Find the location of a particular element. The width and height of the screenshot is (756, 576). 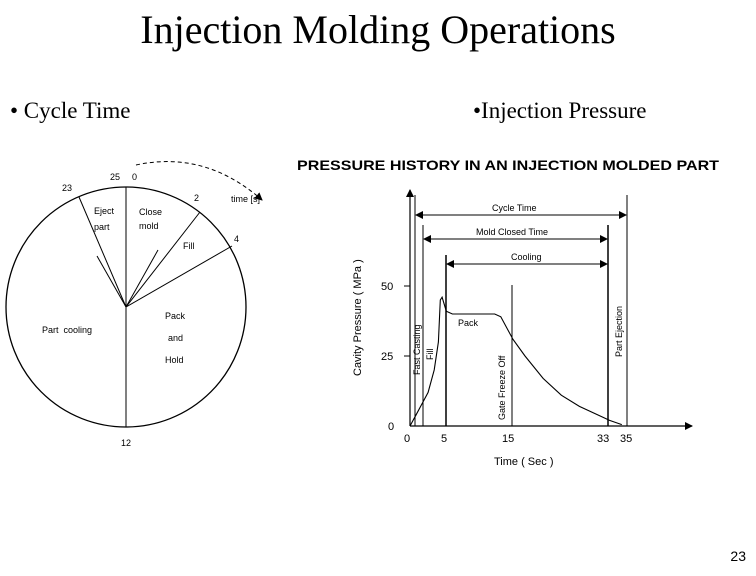

x-tick-label-15: 15 is located at coordinates (508, 439).